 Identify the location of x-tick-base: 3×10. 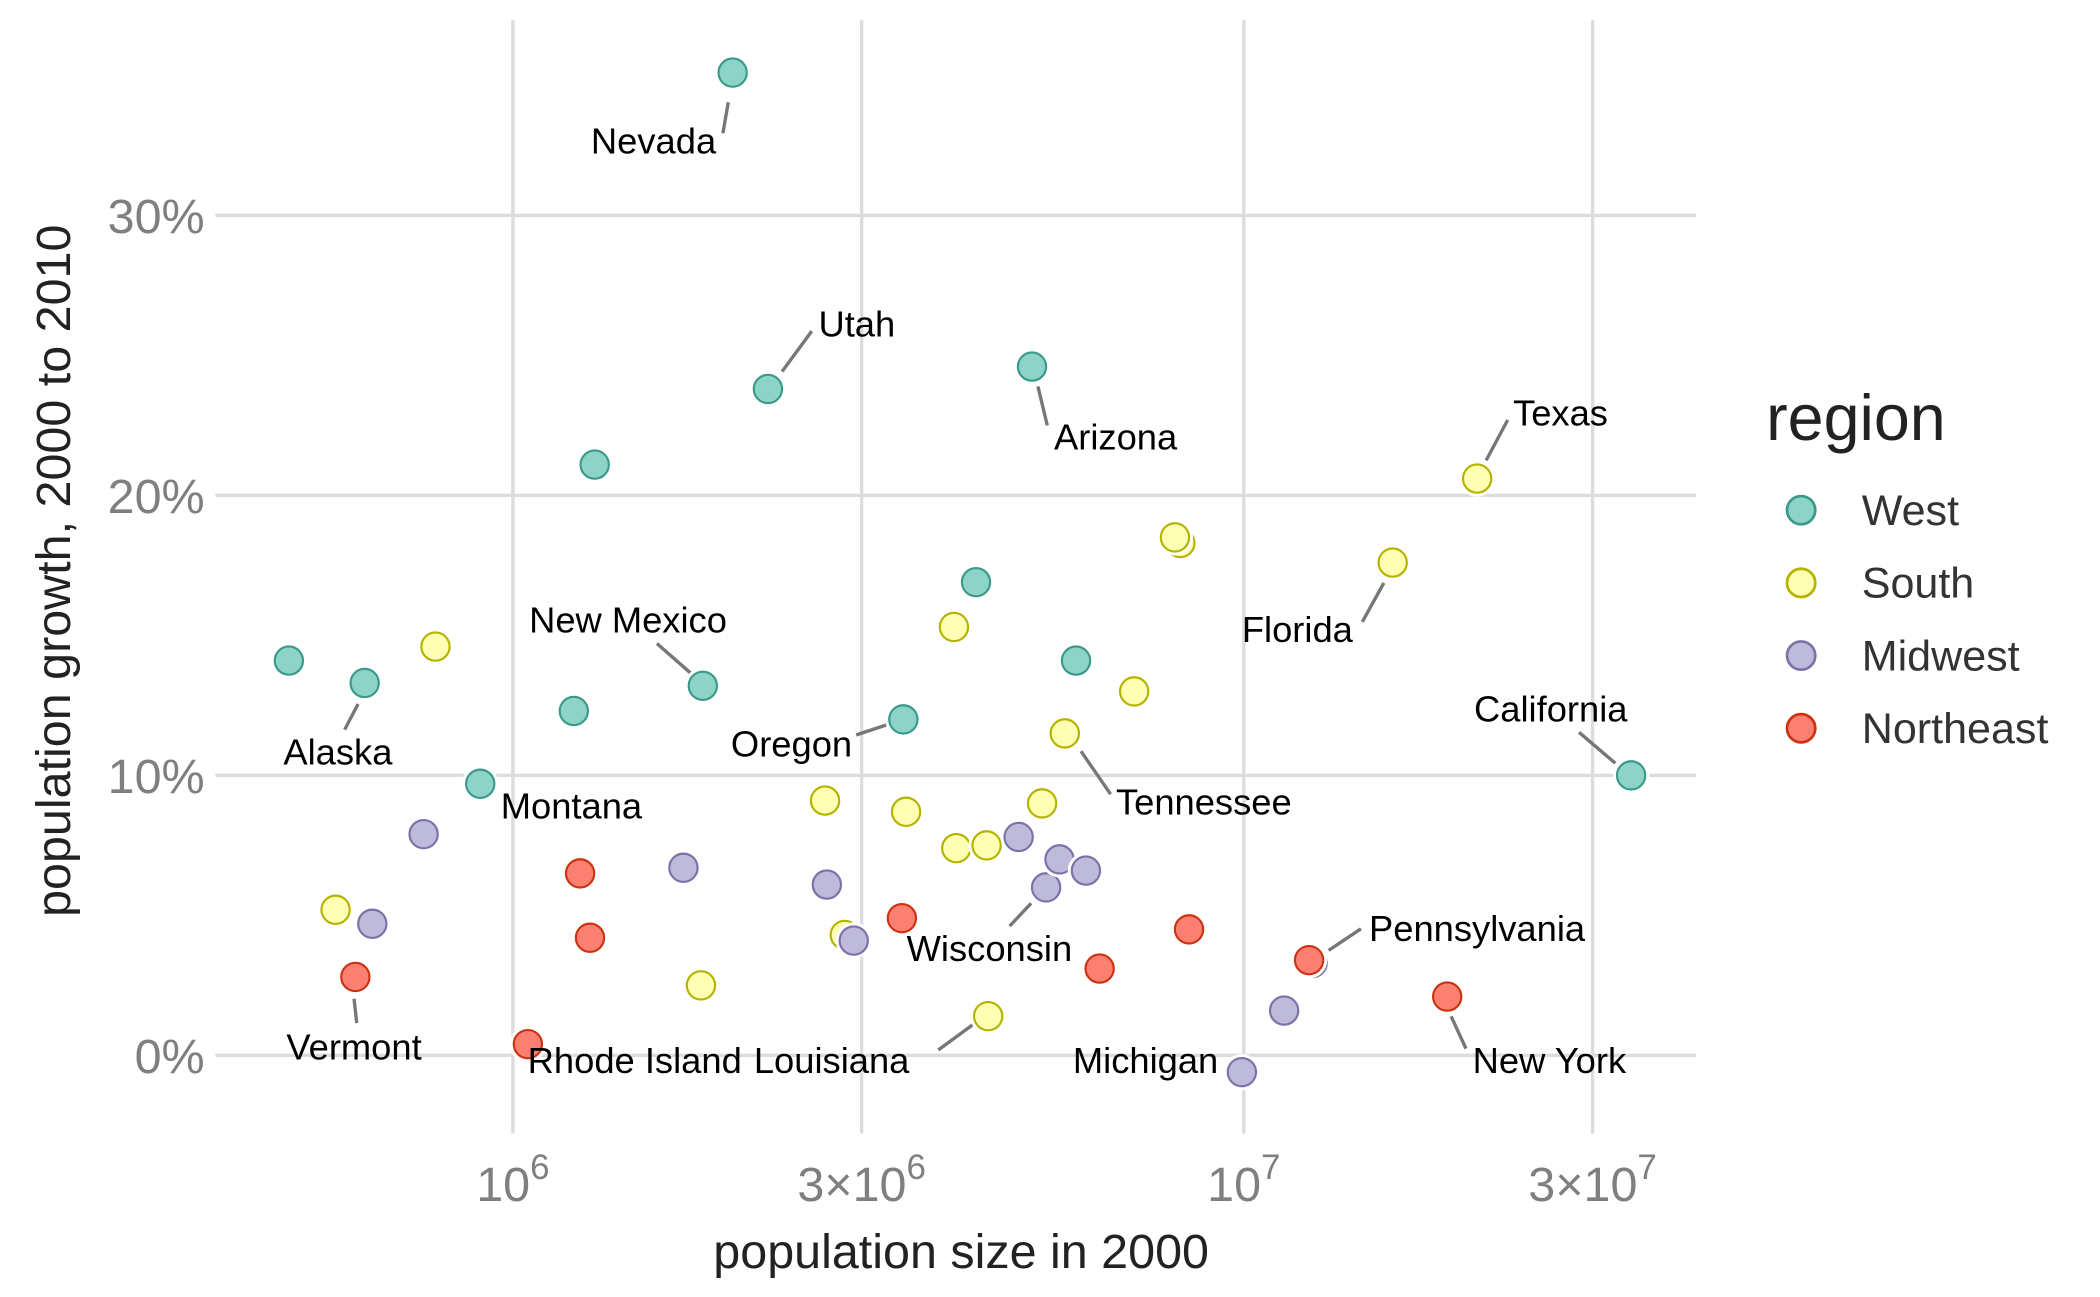
(851, 1185).